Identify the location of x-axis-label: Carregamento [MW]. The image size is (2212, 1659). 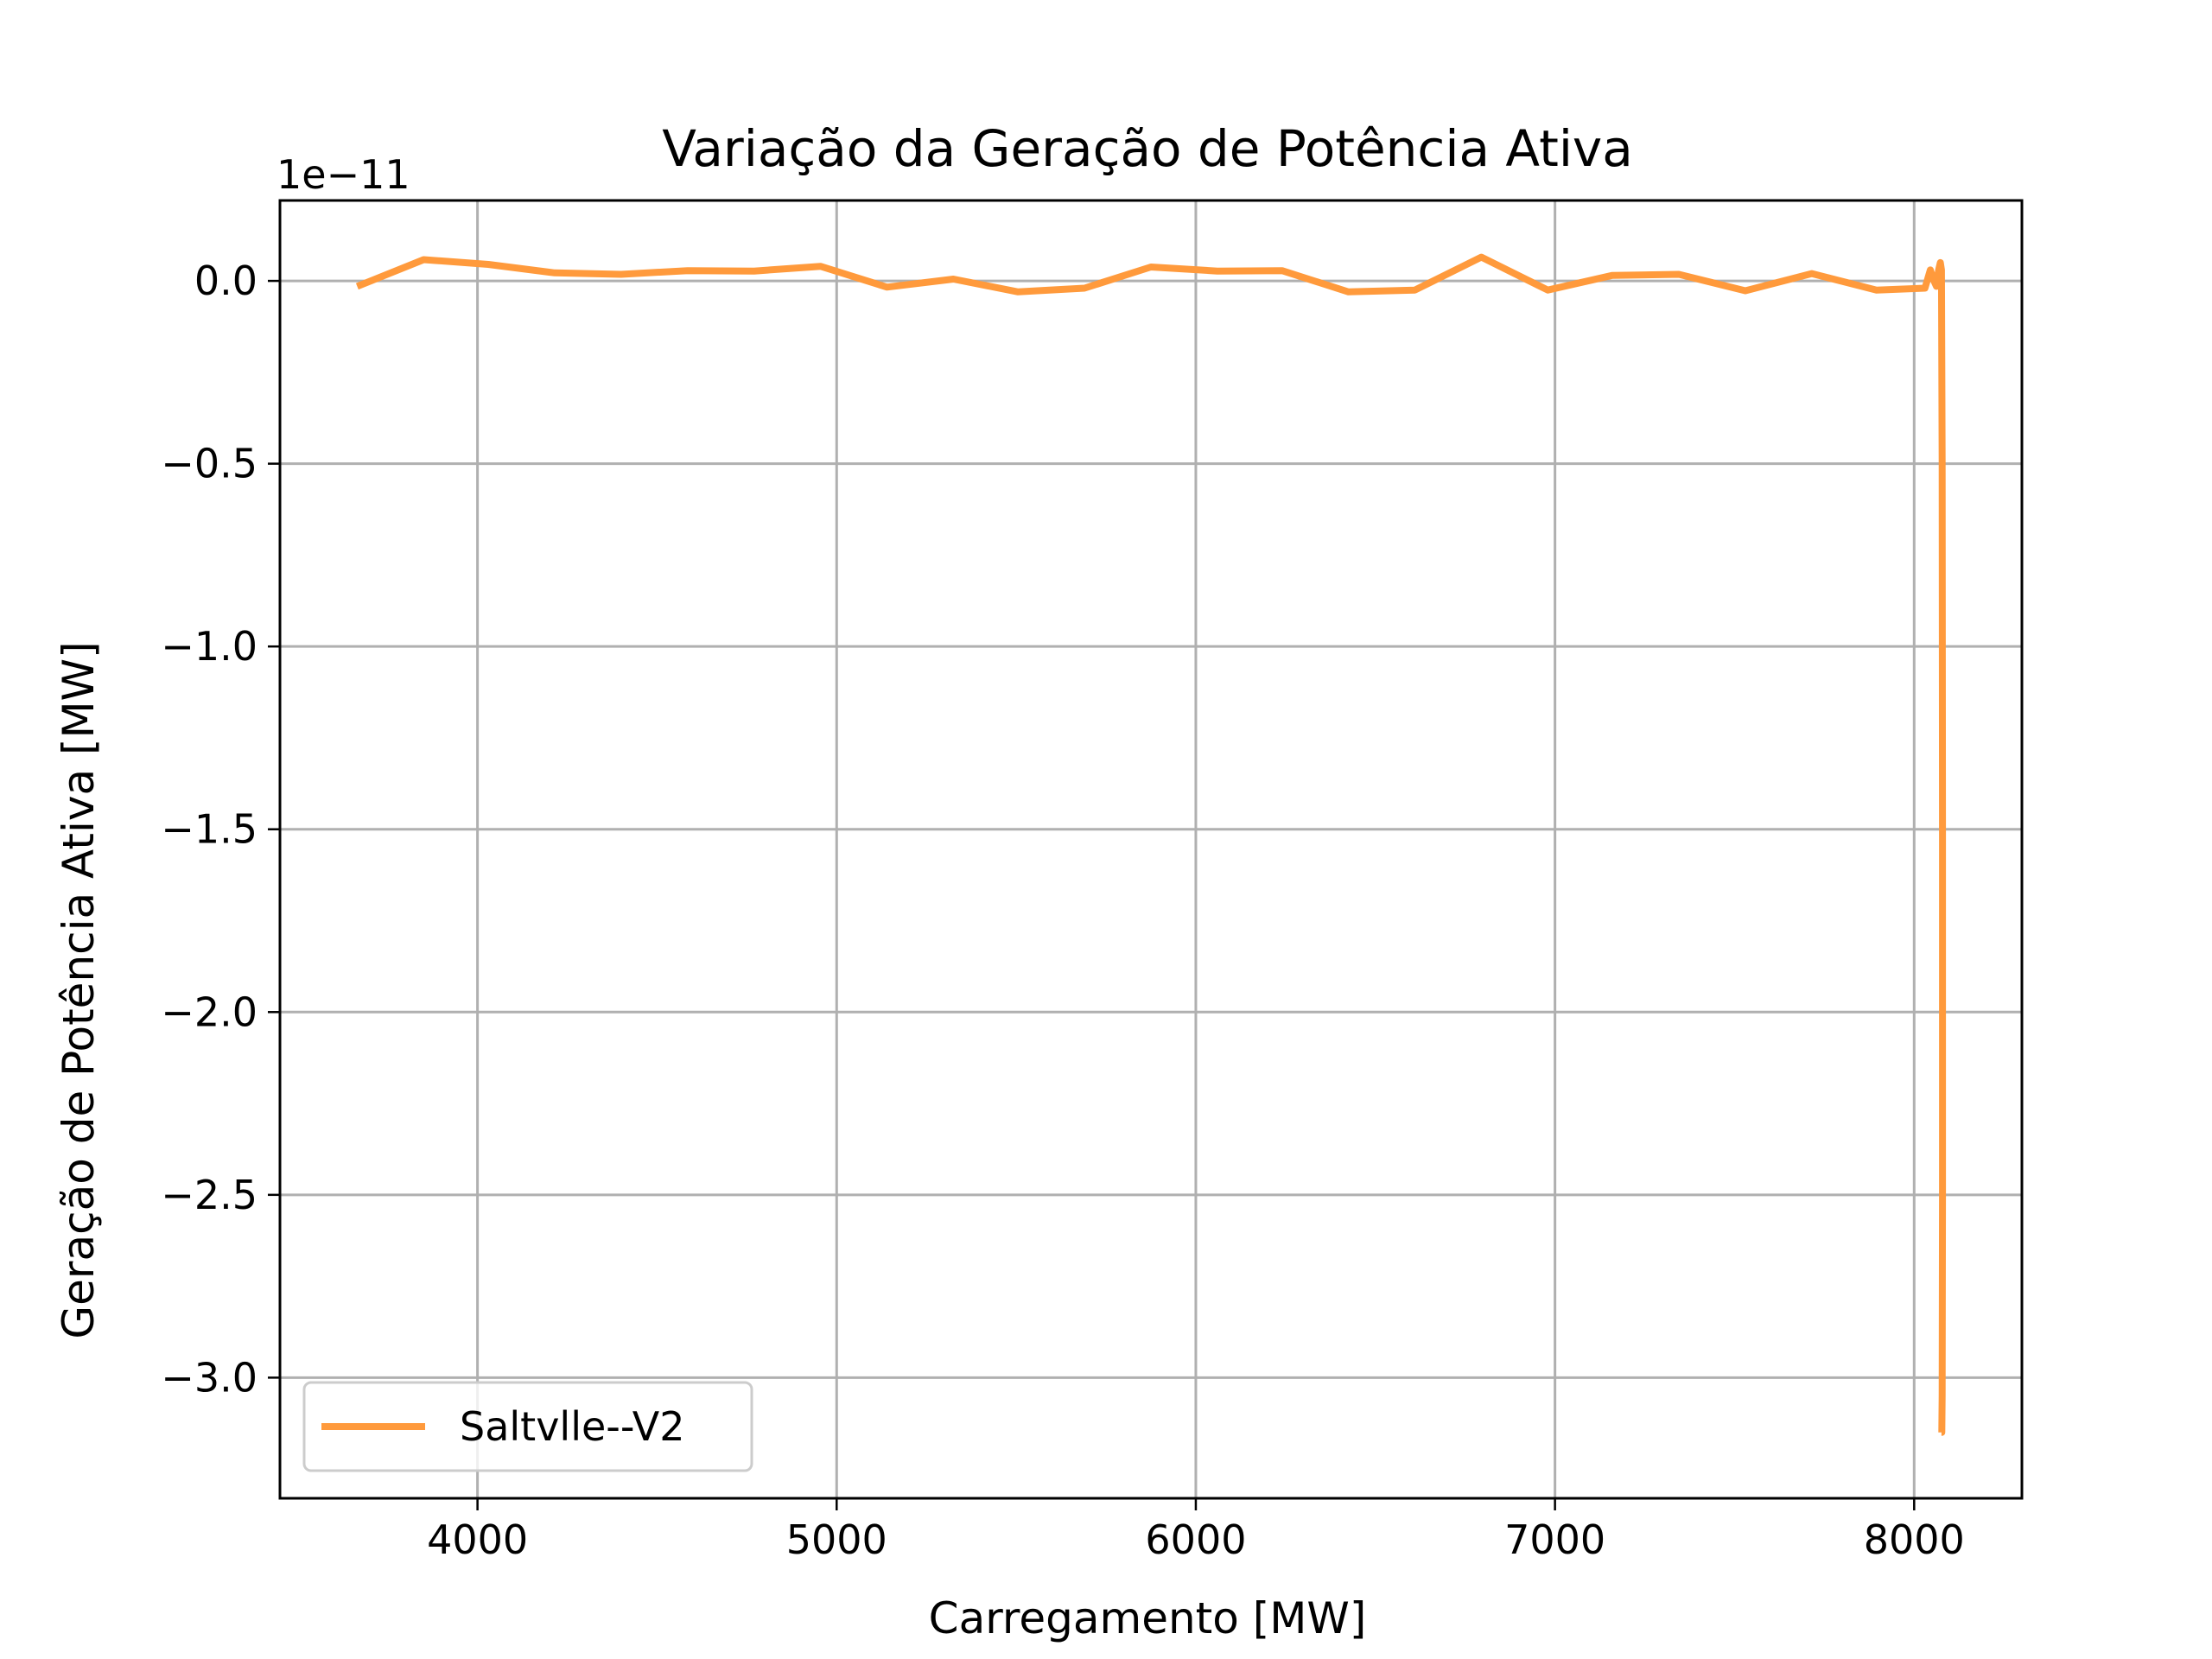
(1148, 1618).